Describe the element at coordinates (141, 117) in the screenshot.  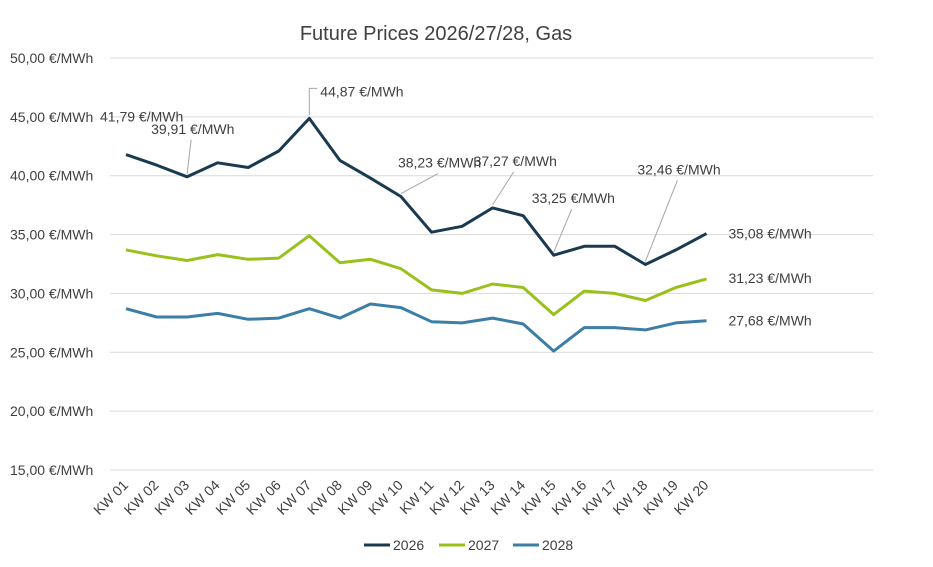
I see `data-label: 41,79 €/MWh` at that location.